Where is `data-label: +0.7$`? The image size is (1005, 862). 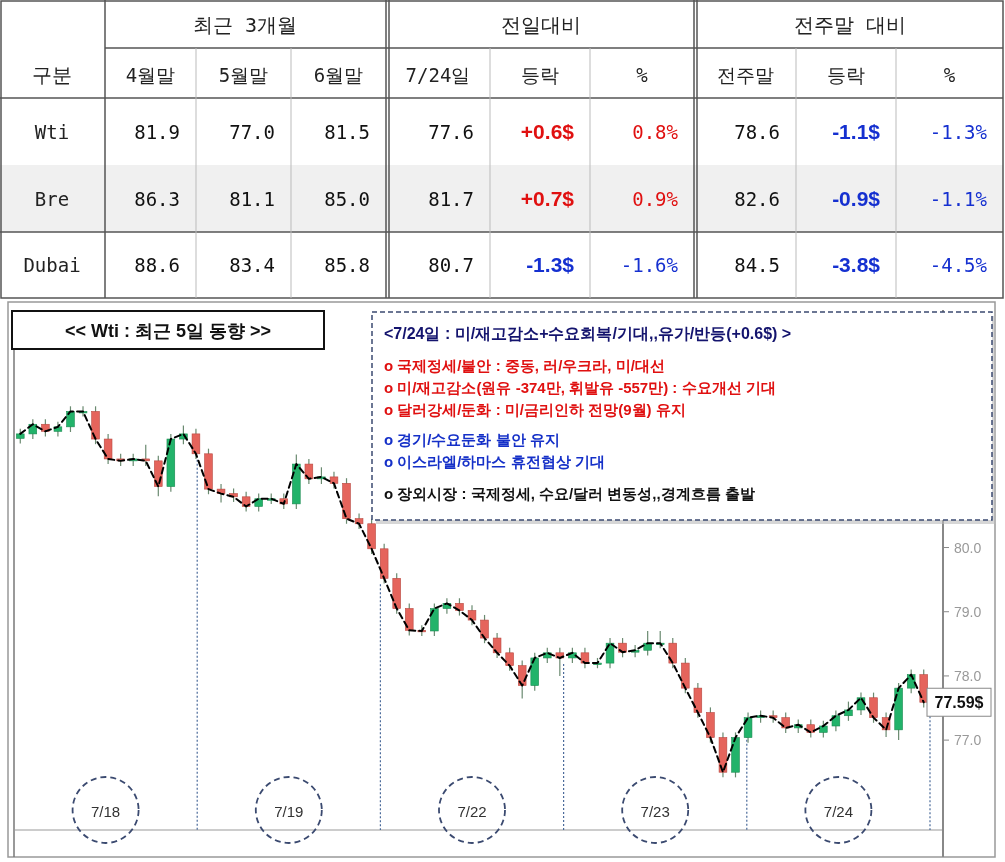
data-label: +0.7$ is located at coordinates (547, 198).